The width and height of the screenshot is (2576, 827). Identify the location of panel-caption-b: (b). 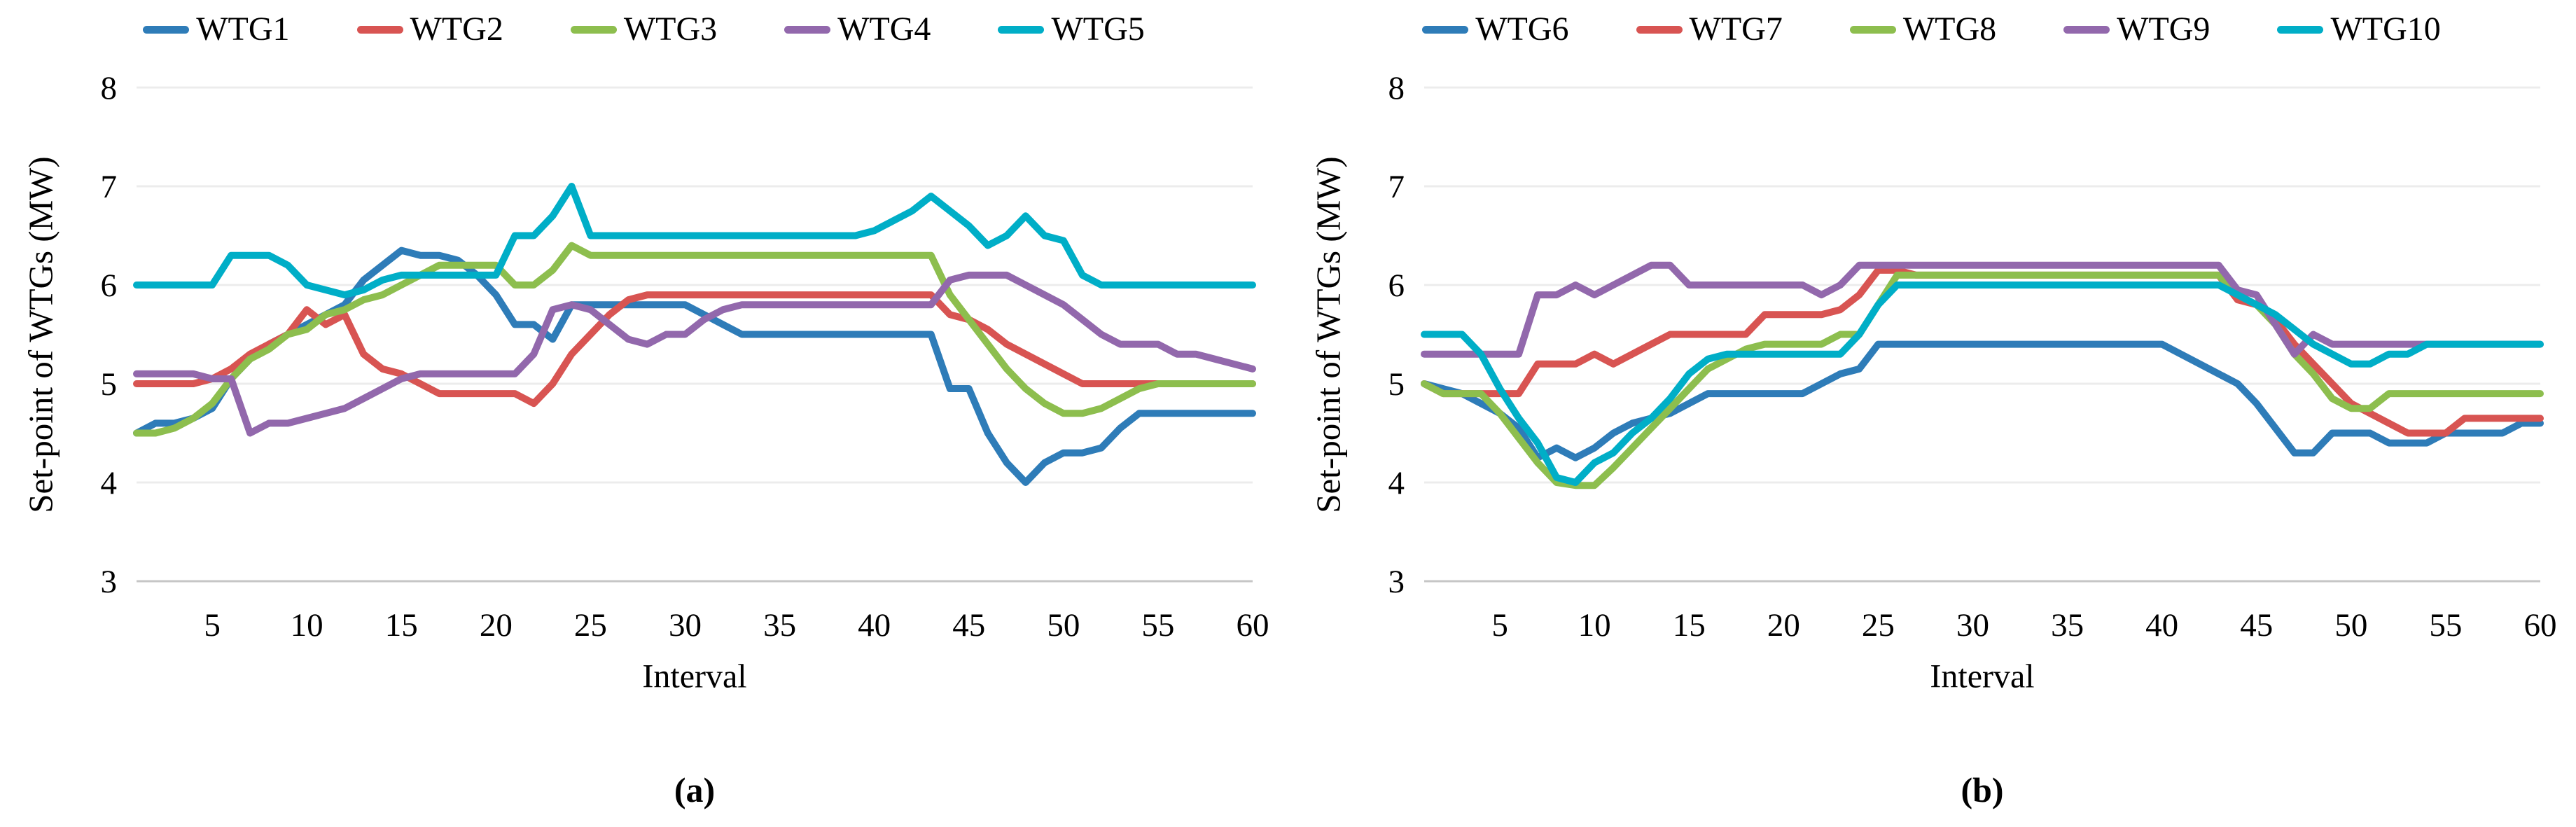
(1982, 789).